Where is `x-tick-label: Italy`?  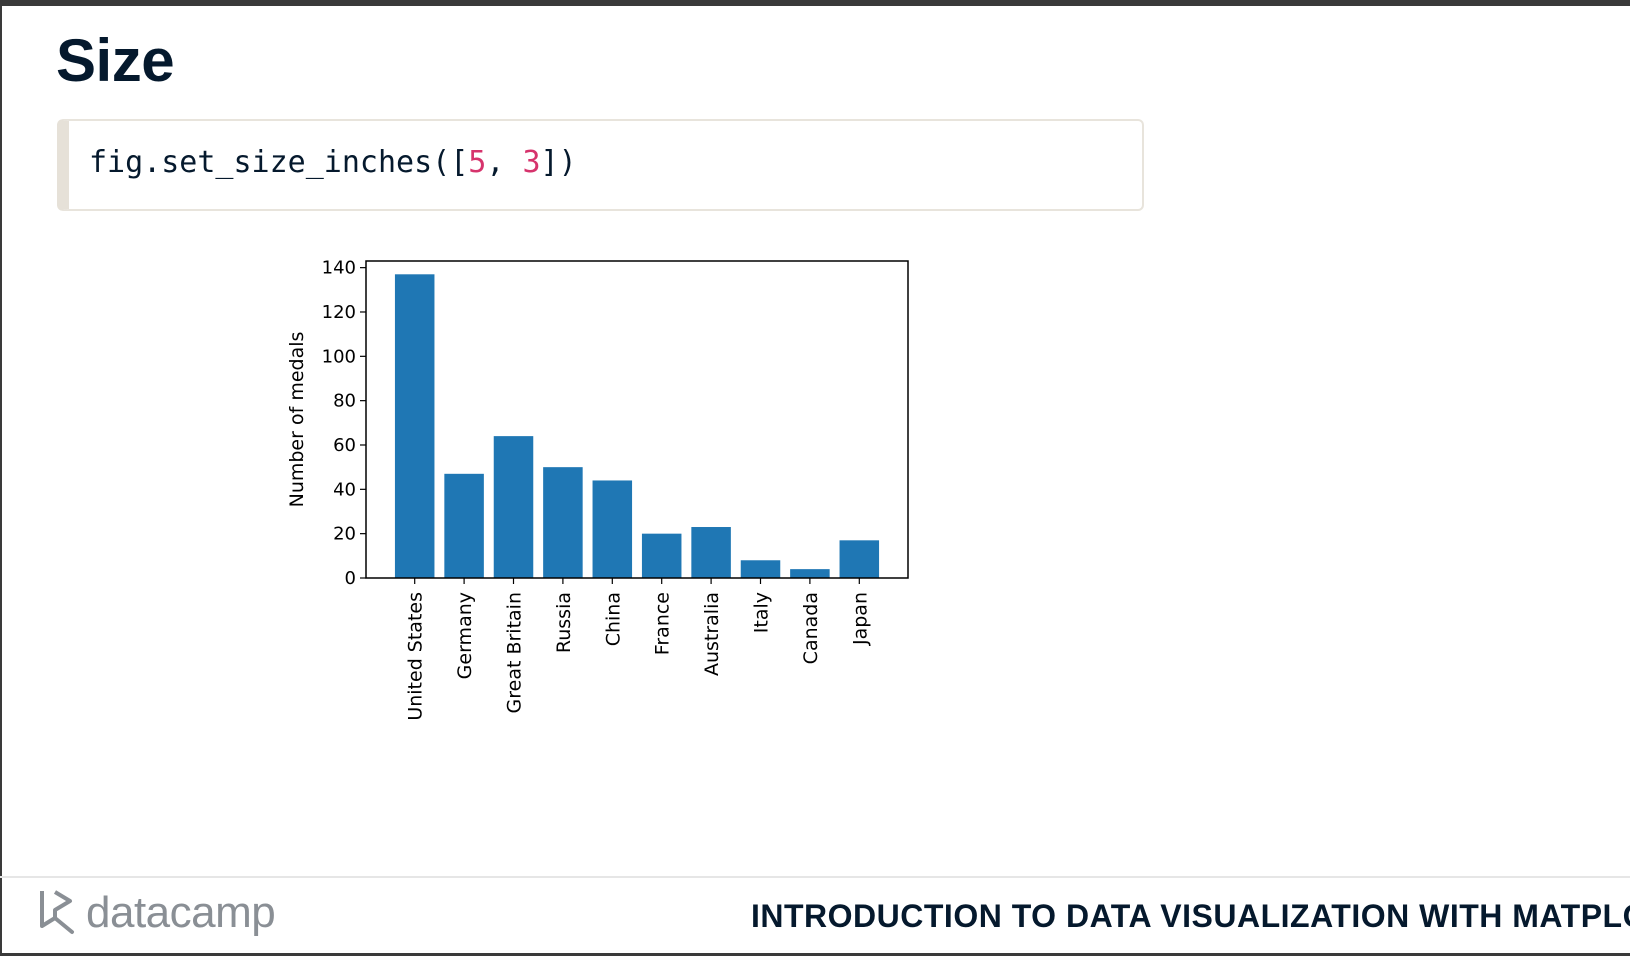 x-tick-label: Italy is located at coordinates (762, 612).